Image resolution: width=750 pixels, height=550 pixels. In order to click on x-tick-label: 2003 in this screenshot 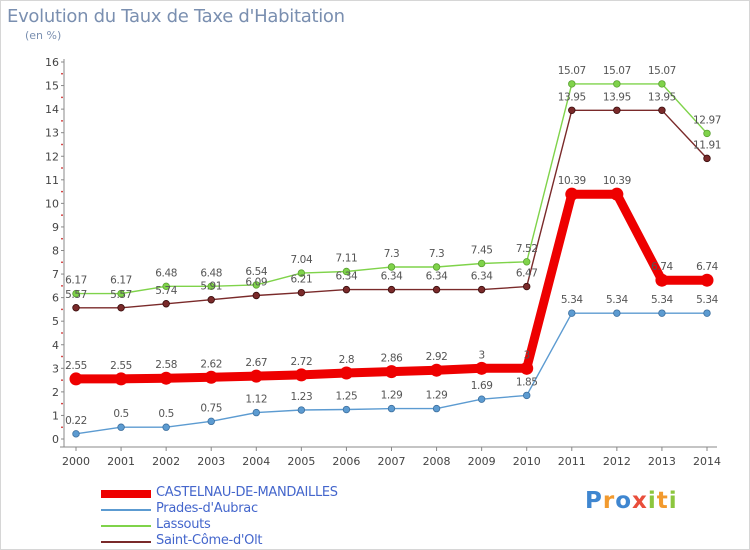, I will do `click(211, 461)`.